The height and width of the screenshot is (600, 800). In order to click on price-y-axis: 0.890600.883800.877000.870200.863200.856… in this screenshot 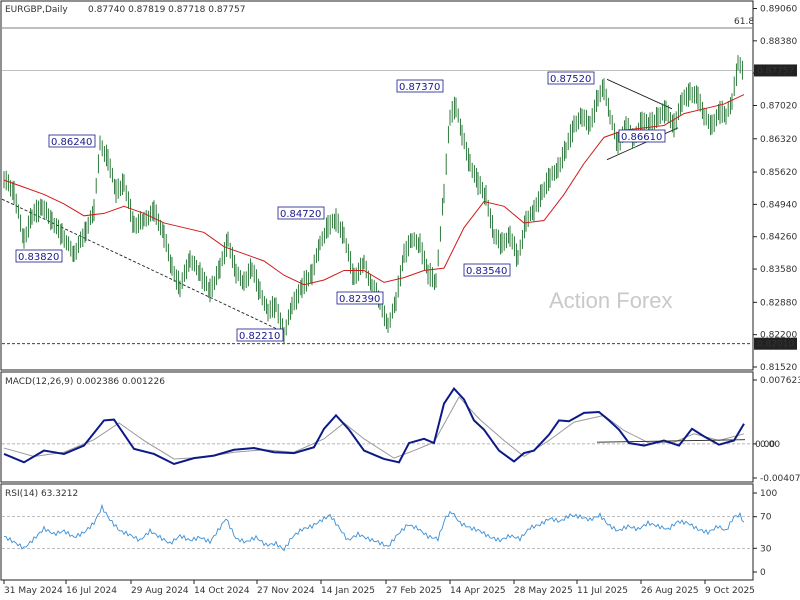, I will do `click(775, 189)`.